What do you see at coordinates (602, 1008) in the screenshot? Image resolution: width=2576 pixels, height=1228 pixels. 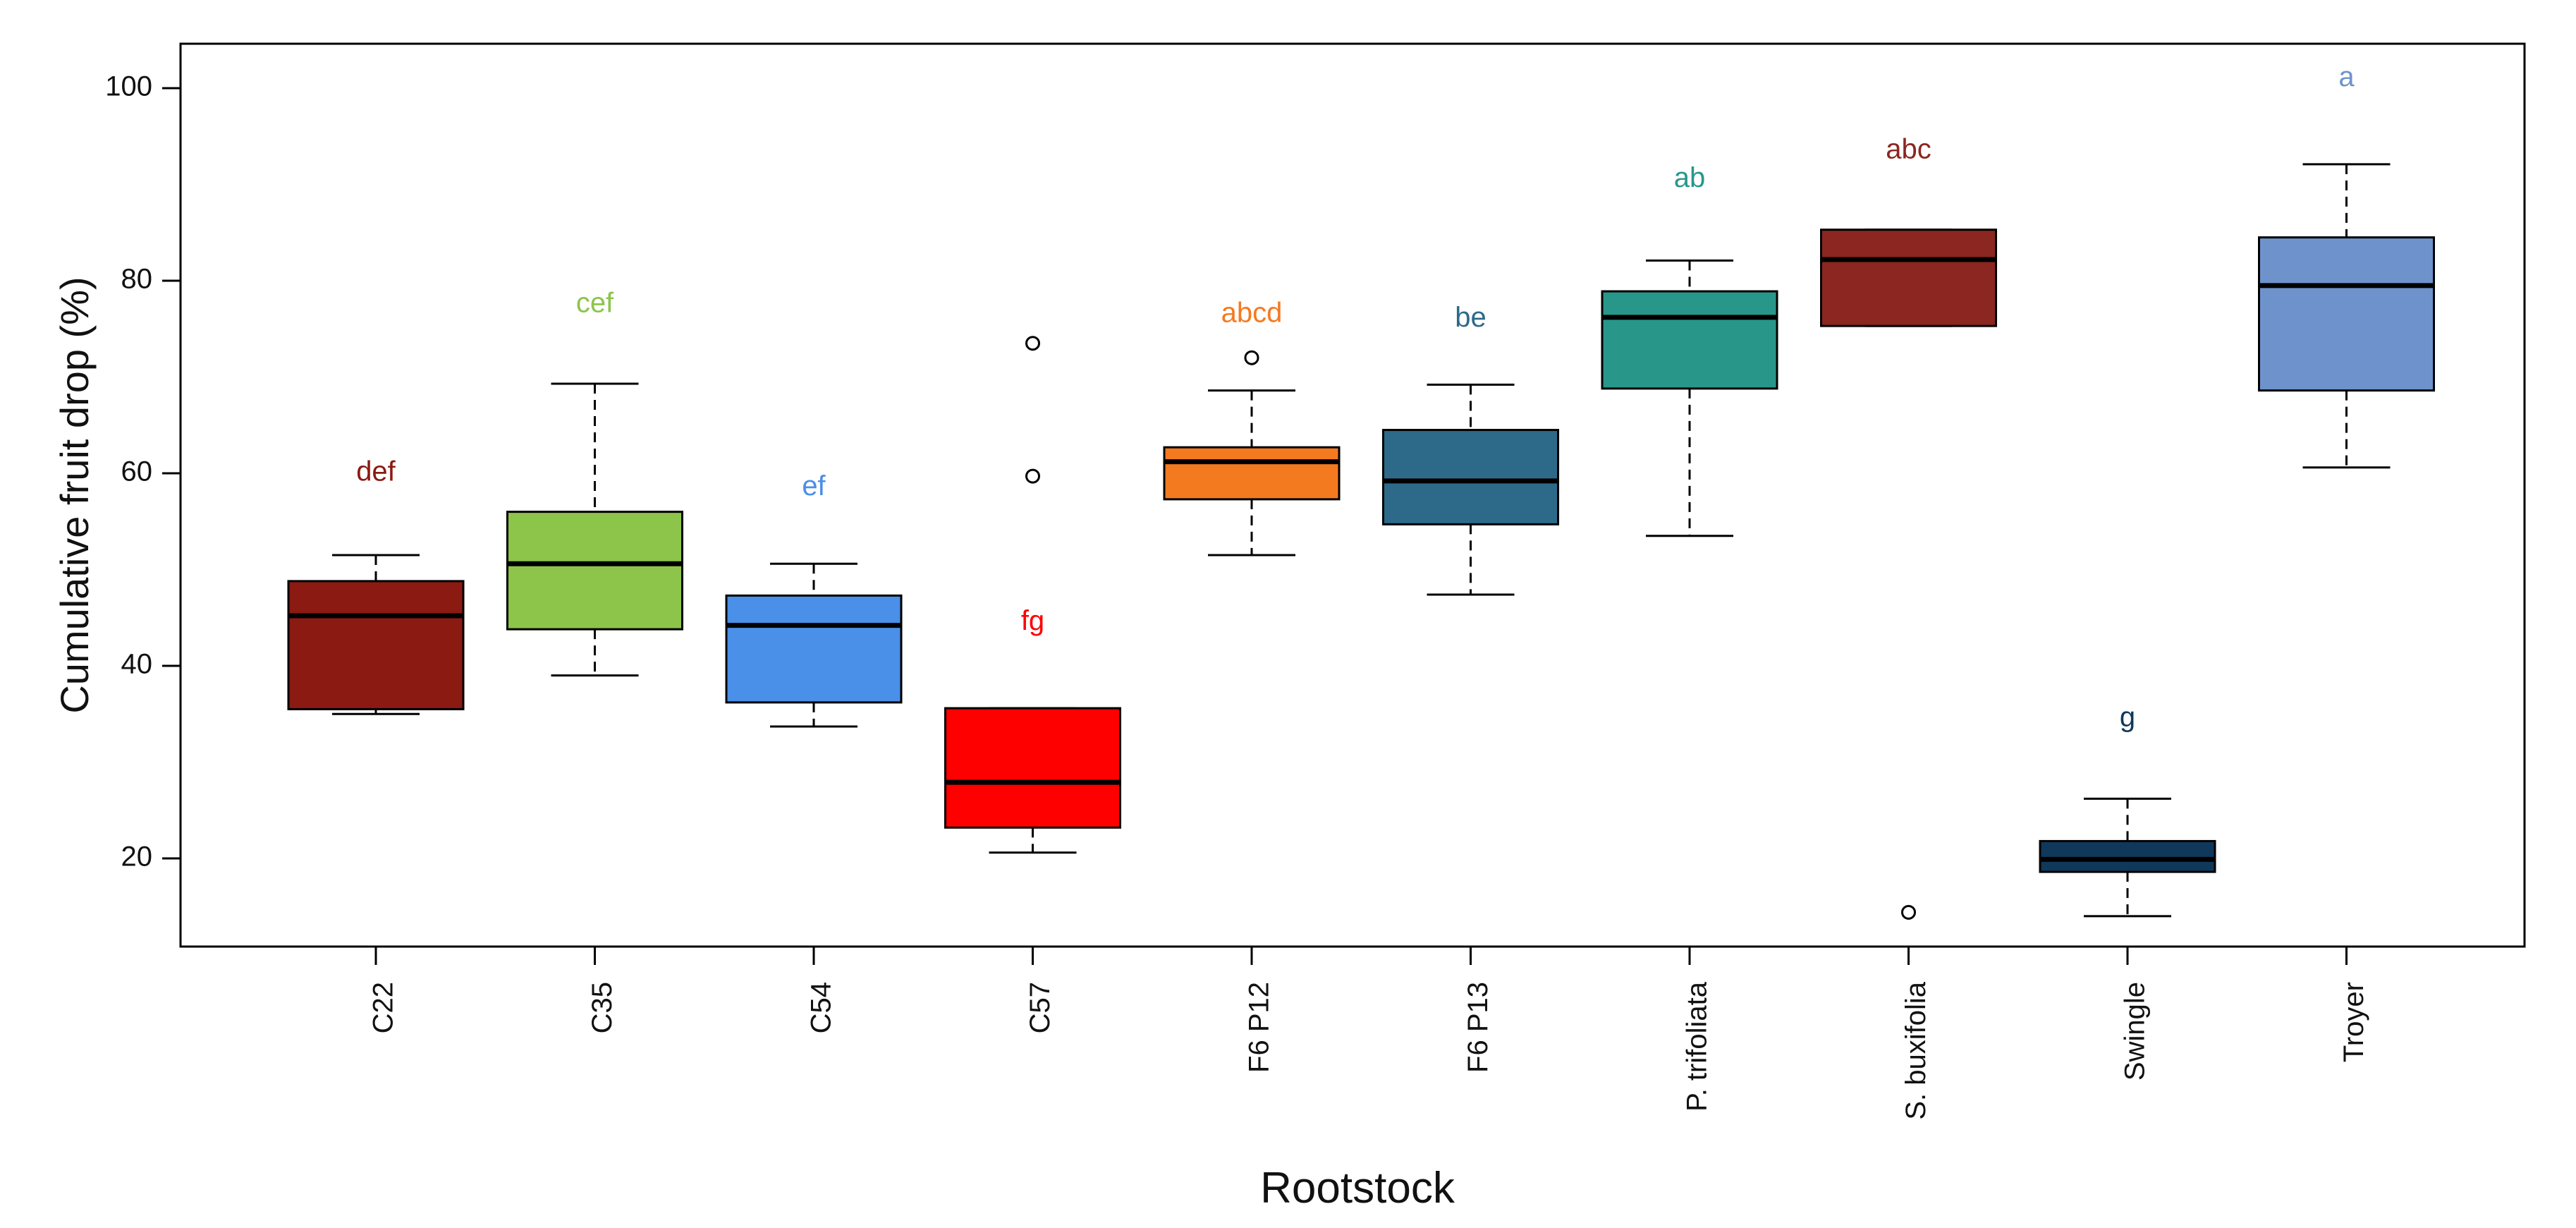 I see `x-tick-label: C35` at bounding box center [602, 1008].